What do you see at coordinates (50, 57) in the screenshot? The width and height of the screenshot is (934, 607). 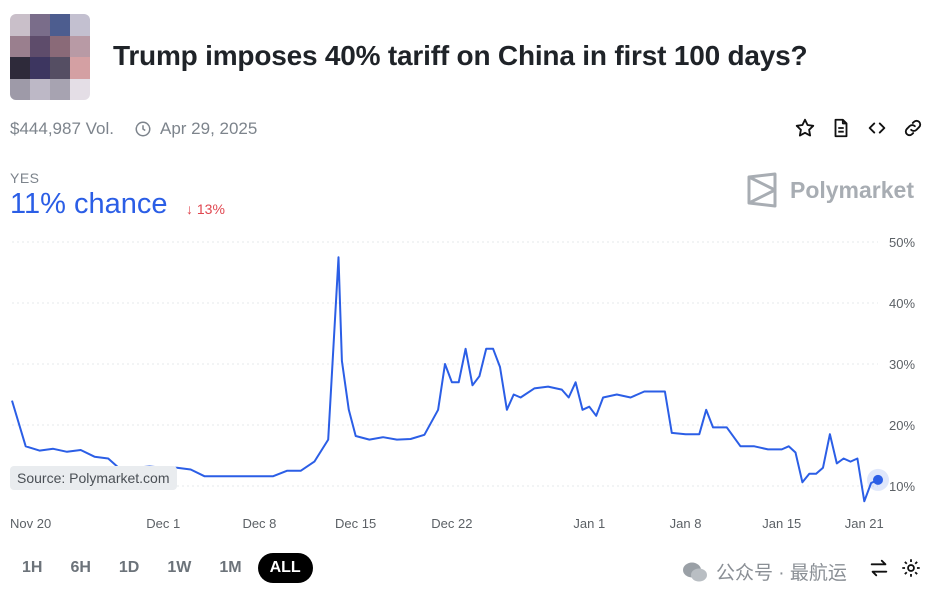 I see `market-thumbnail` at bounding box center [50, 57].